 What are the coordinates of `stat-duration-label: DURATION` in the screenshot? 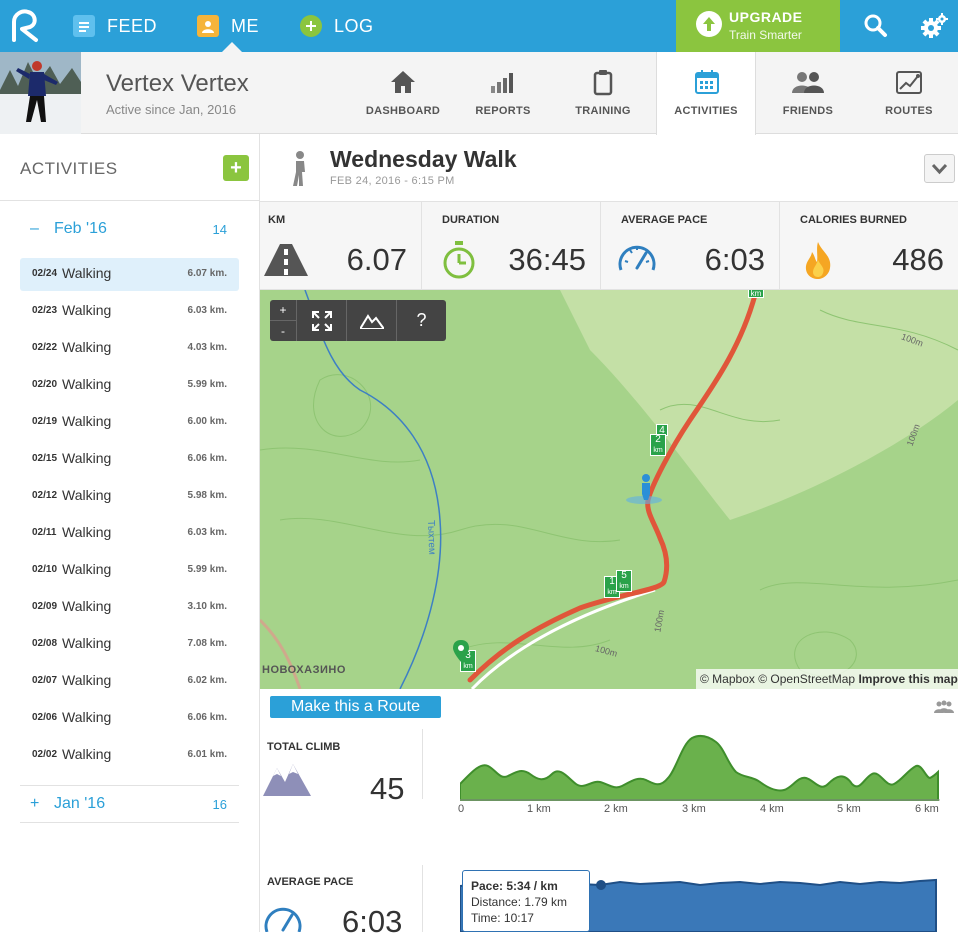 It's located at (471, 220).